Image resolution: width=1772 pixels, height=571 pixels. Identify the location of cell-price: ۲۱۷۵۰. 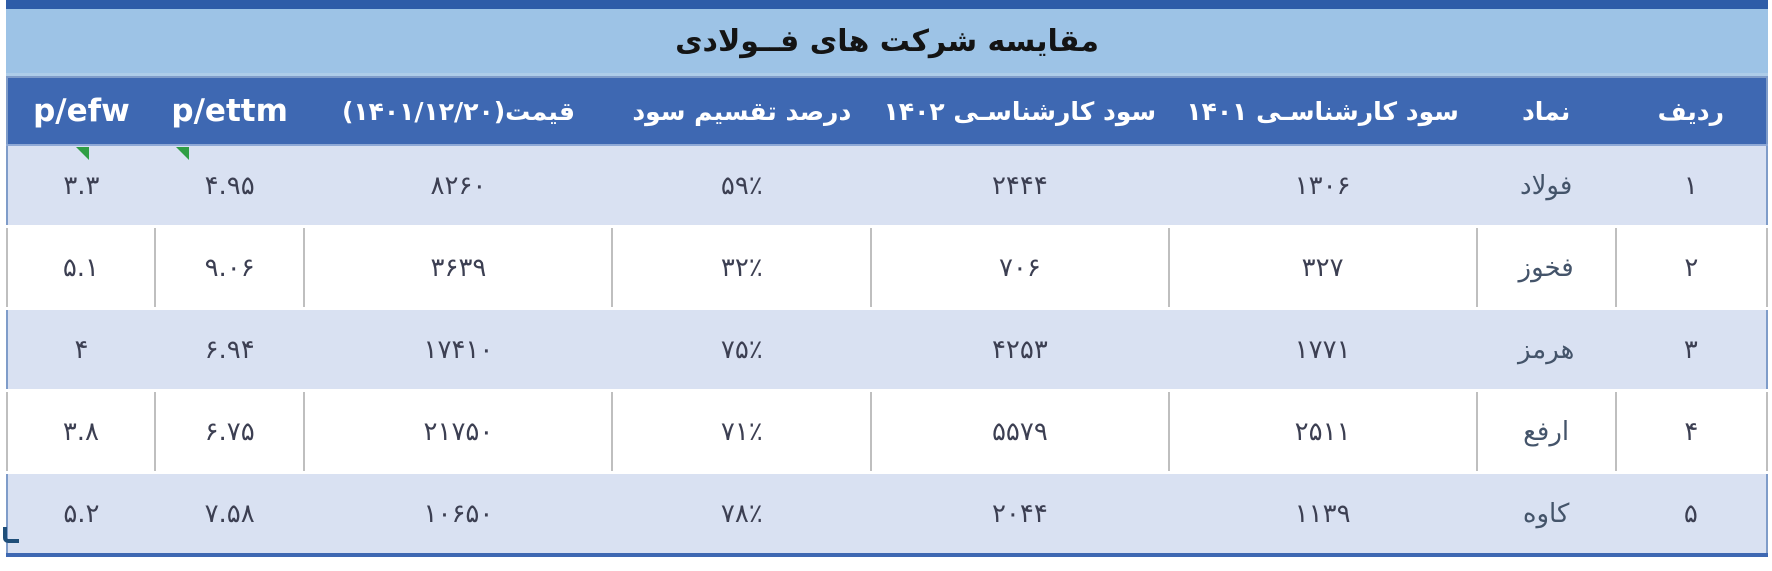
(458, 431).